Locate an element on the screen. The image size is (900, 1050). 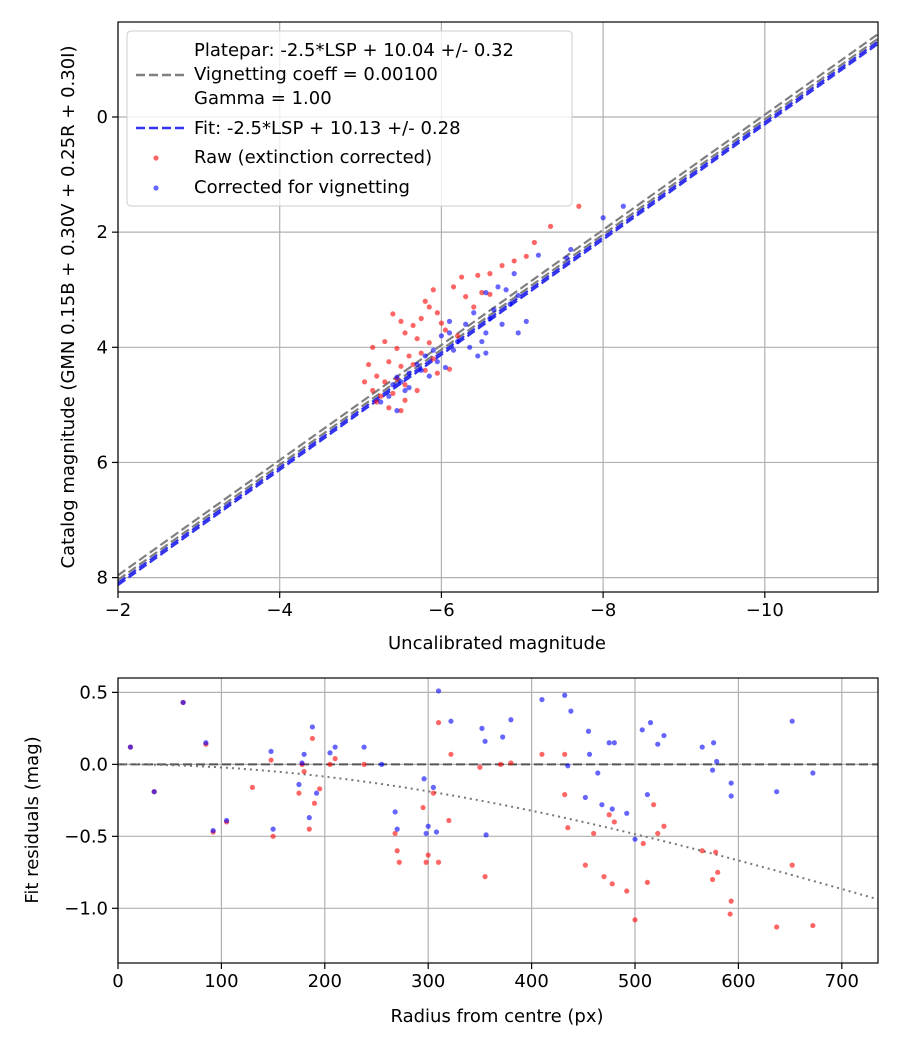
x-tick-label: −10 is located at coordinates (765, 610).